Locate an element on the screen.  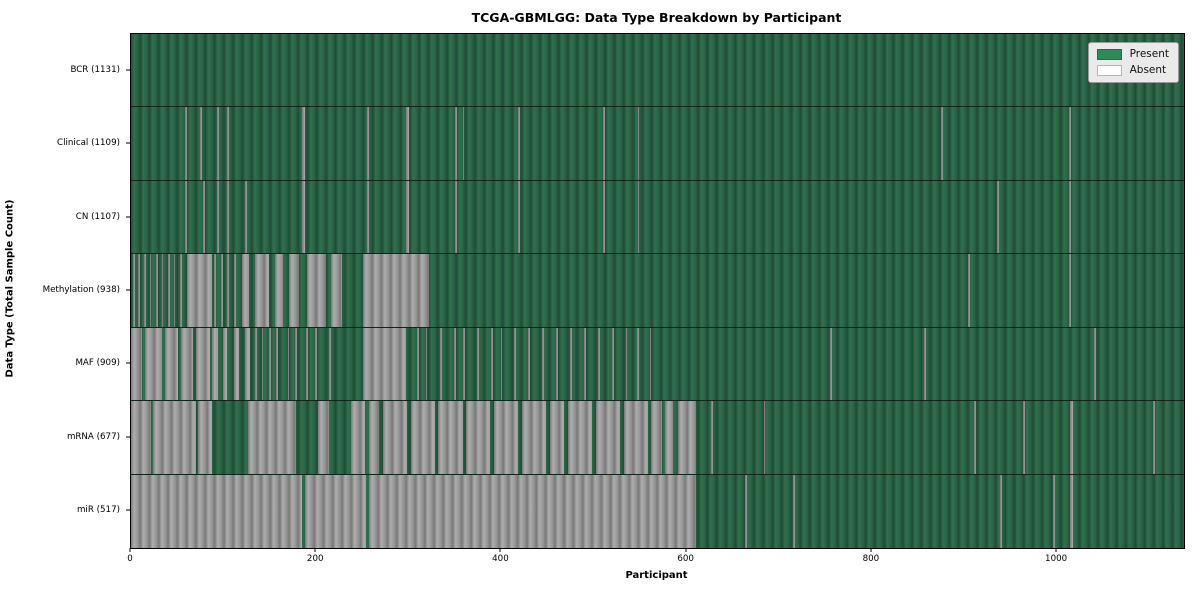
x-tick-label: 600 is located at coordinates (685, 559).